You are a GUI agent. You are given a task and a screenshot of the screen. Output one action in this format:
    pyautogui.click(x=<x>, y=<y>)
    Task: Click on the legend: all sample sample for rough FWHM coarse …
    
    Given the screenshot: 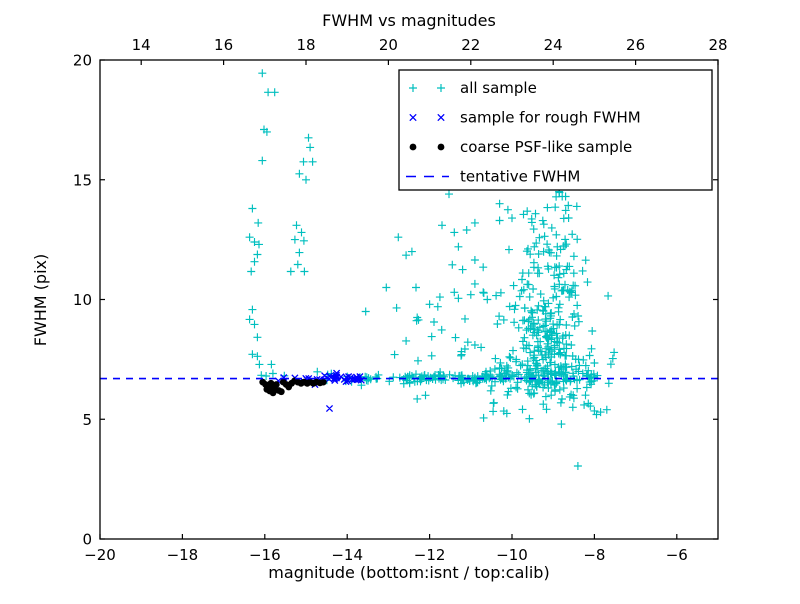 What is the action you would take?
    pyautogui.click(x=555, y=130)
    